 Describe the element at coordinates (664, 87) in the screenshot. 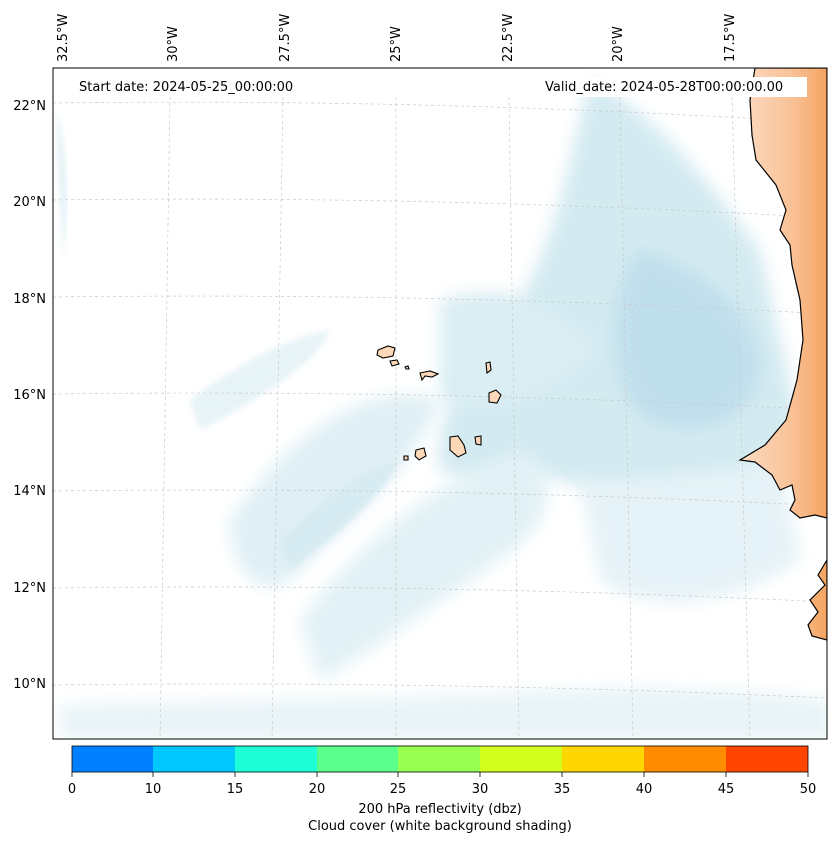

I see `valid-date-text: Valid_date: 2024-05-28T00:00:00.00` at that location.